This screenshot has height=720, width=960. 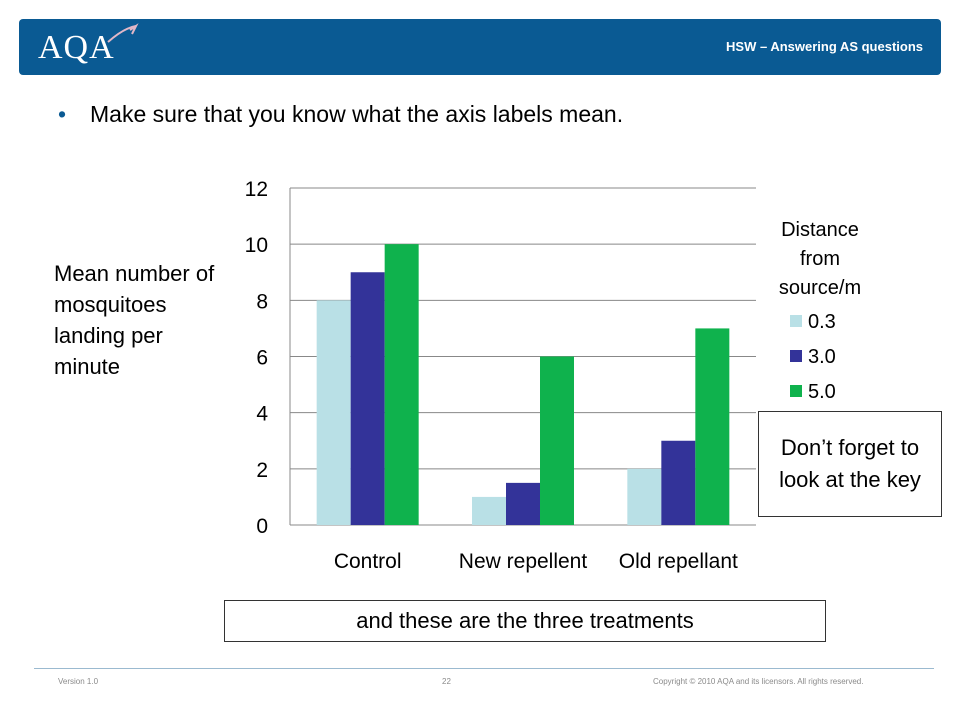 I want to click on x-category-label: Old repellant, so click(x=678, y=561).